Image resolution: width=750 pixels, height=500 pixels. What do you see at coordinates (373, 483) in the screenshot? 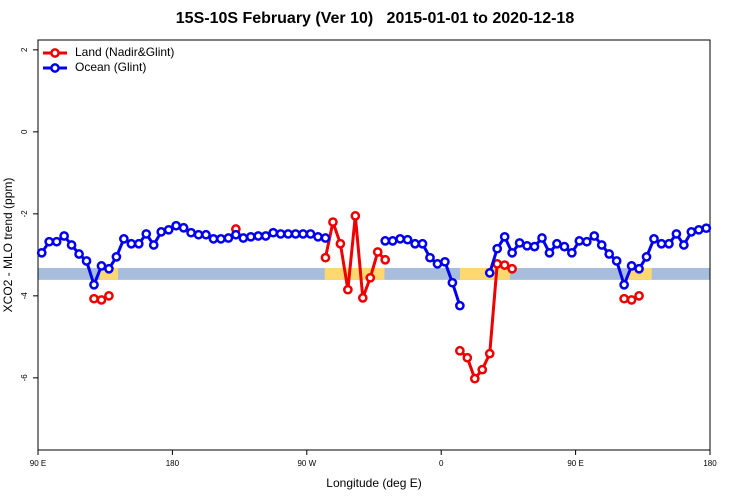
I see `x-axis-label: Longitude (deg E)` at bounding box center [373, 483].